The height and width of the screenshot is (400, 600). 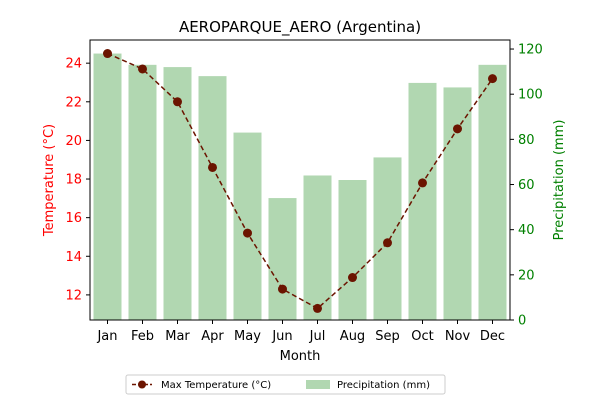 What do you see at coordinates (352, 278) in the screenshot?
I see `temperature-point-aug` at bounding box center [352, 278].